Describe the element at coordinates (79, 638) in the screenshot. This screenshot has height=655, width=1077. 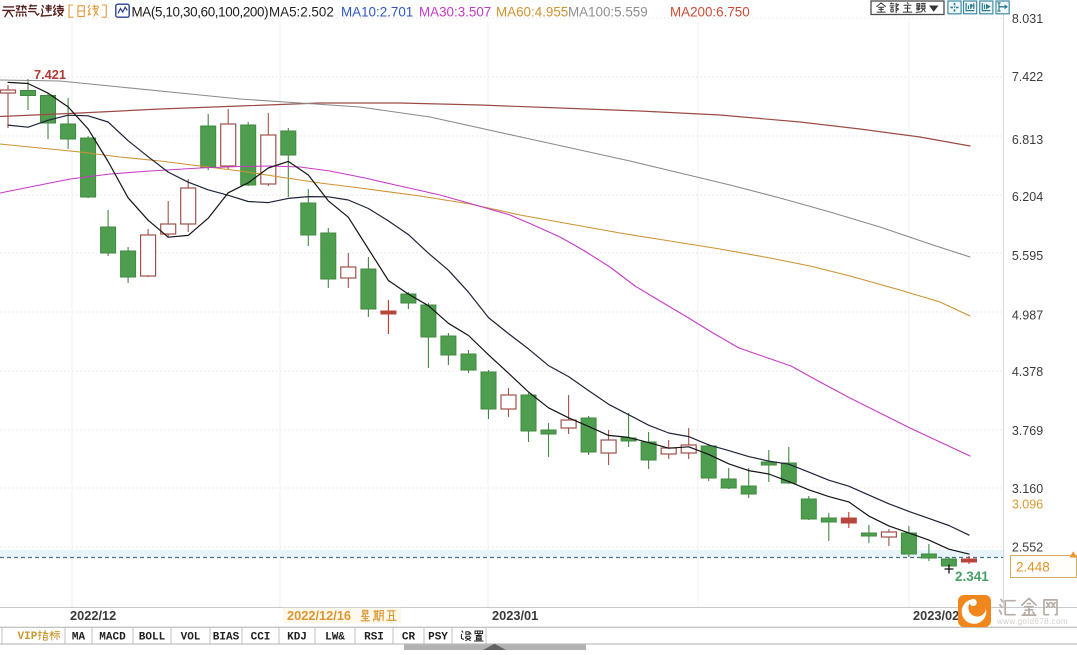
I see `svg-text: MA` at that location.